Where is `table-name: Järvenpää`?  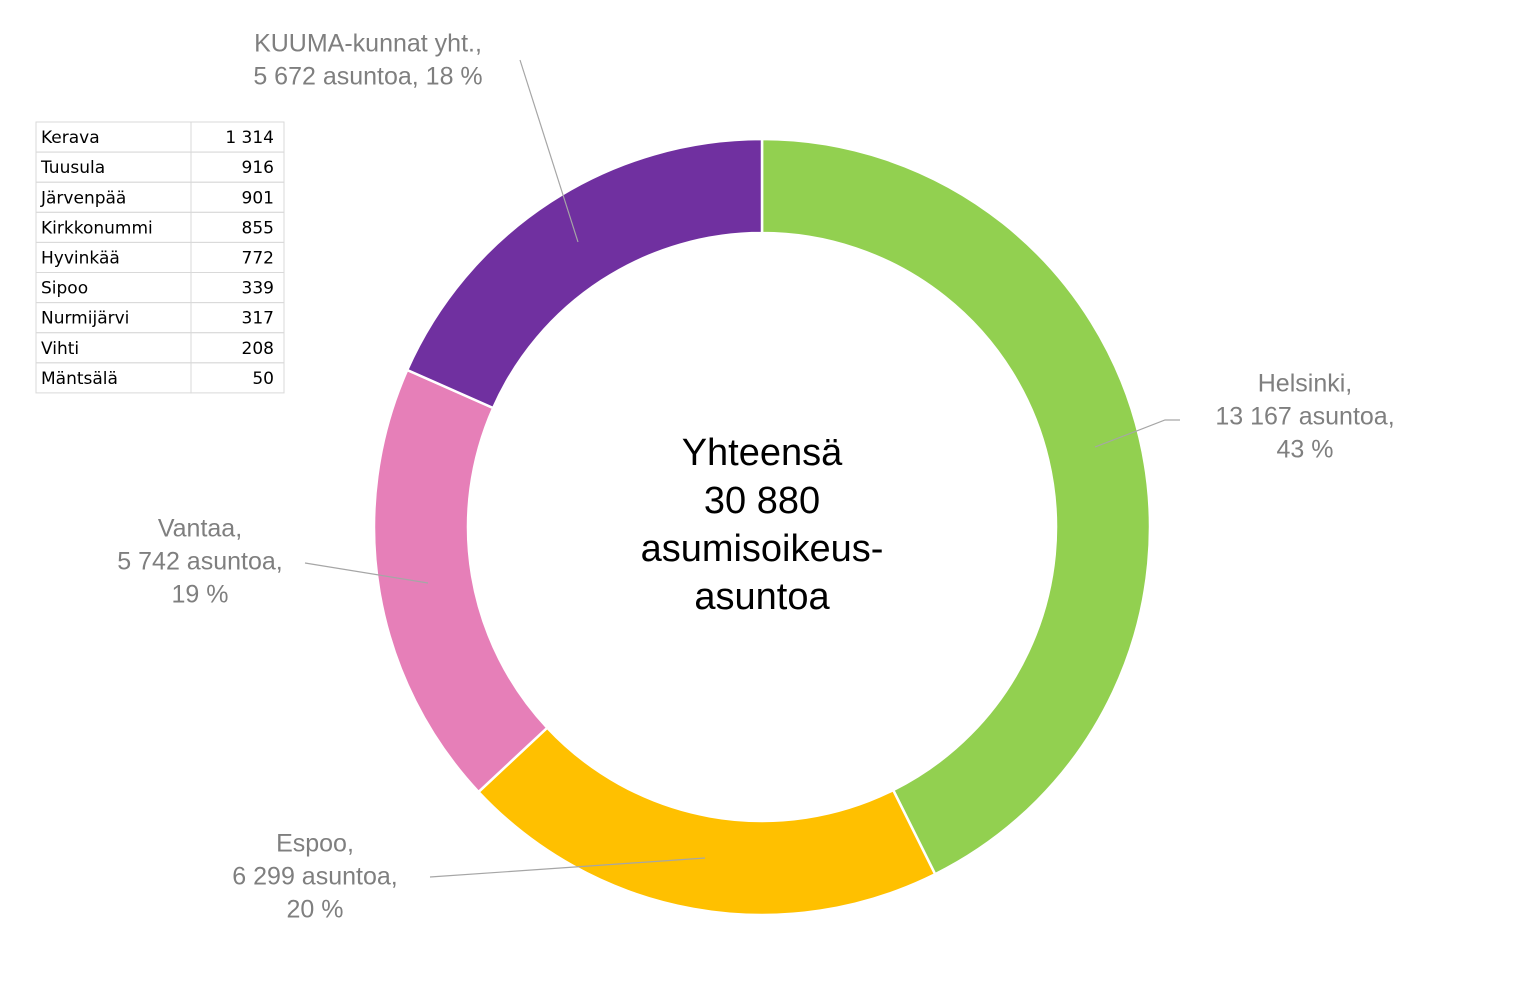 table-name: Järvenpää is located at coordinates (83, 198).